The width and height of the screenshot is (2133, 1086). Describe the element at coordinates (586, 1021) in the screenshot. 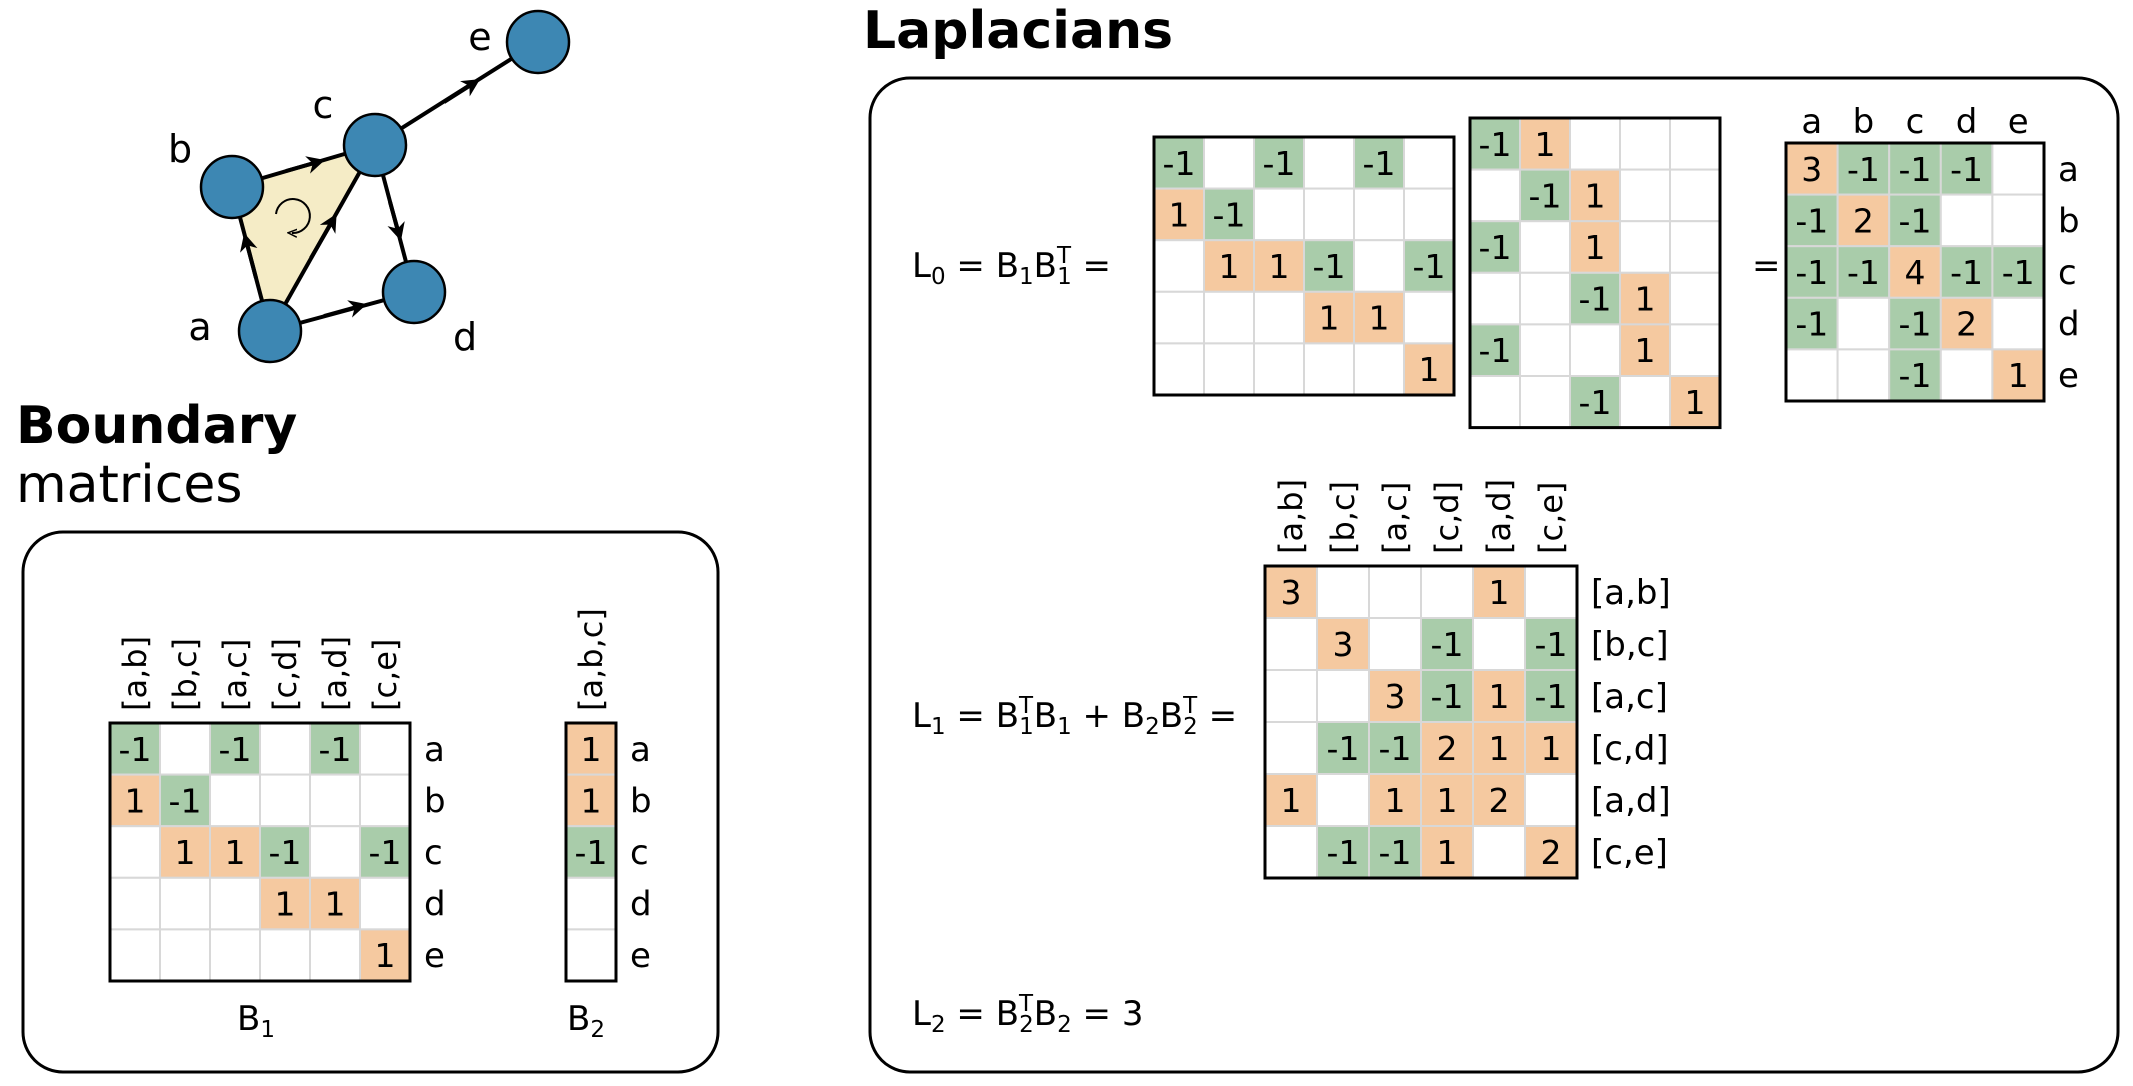

I see `b2-label: B2` at that location.